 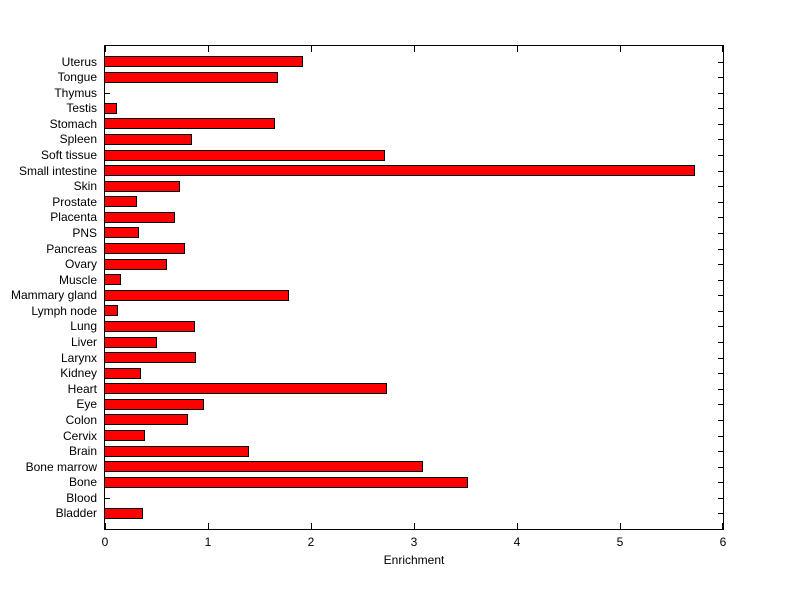 What do you see at coordinates (73, 124) in the screenshot?
I see `y-axis-label: Stomach` at bounding box center [73, 124].